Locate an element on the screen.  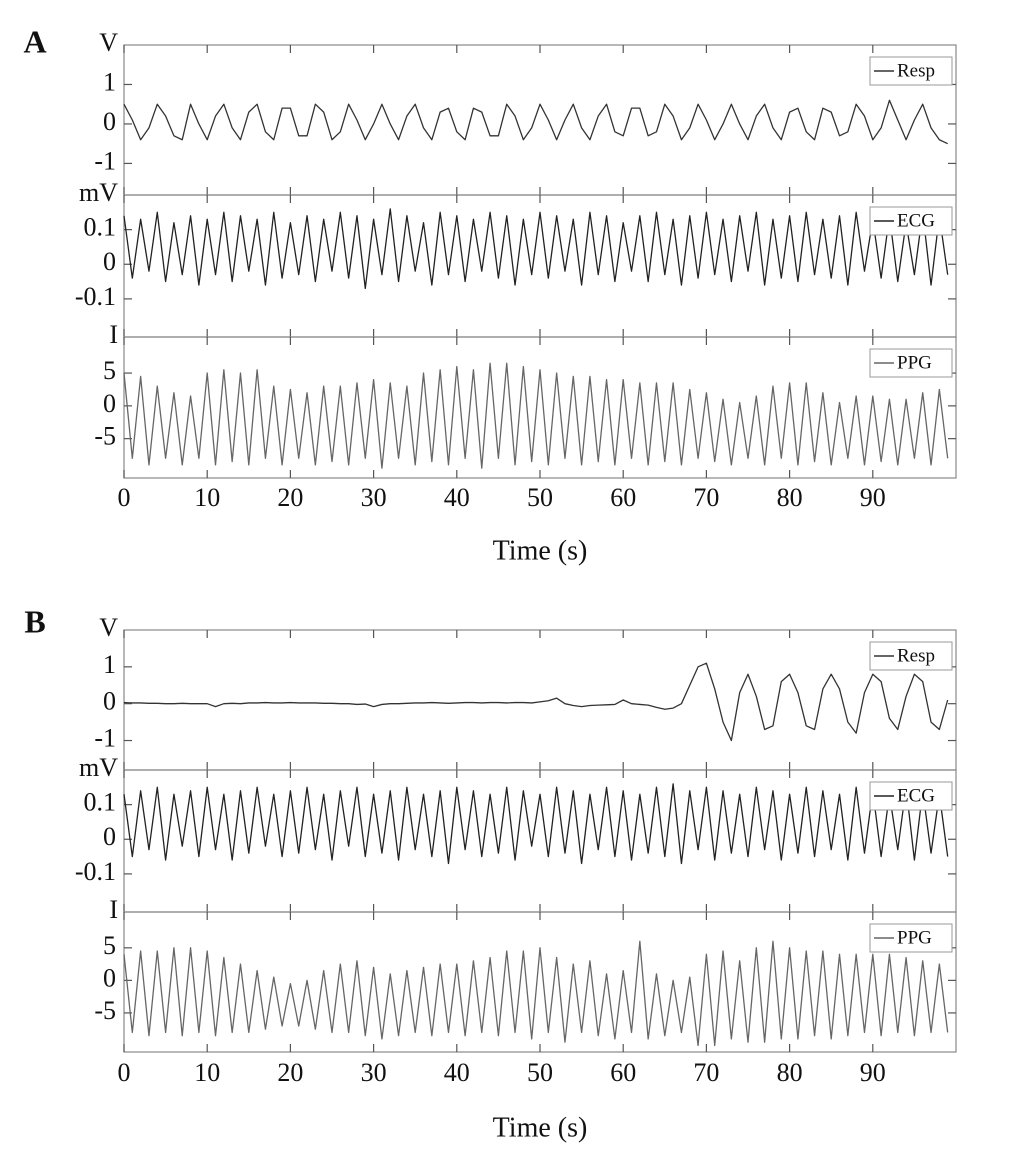
panel-label: B is located at coordinates (34, 621).